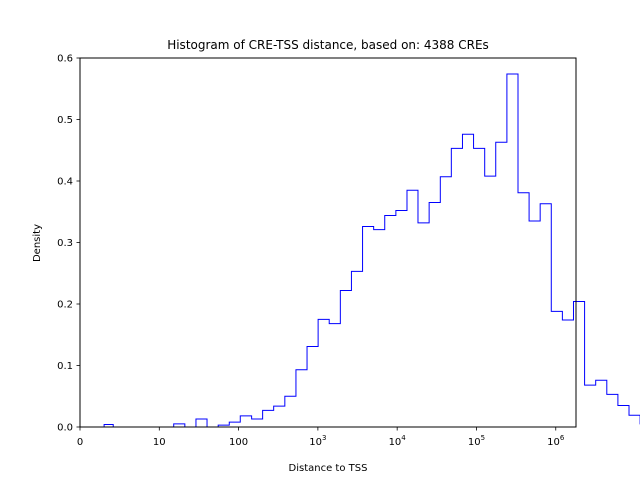 This screenshot has height=480, width=640. What do you see at coordinates (65, 243) in the screenshot?
I see `y-tick-label: 0.3` at bounding box center [65, 243].